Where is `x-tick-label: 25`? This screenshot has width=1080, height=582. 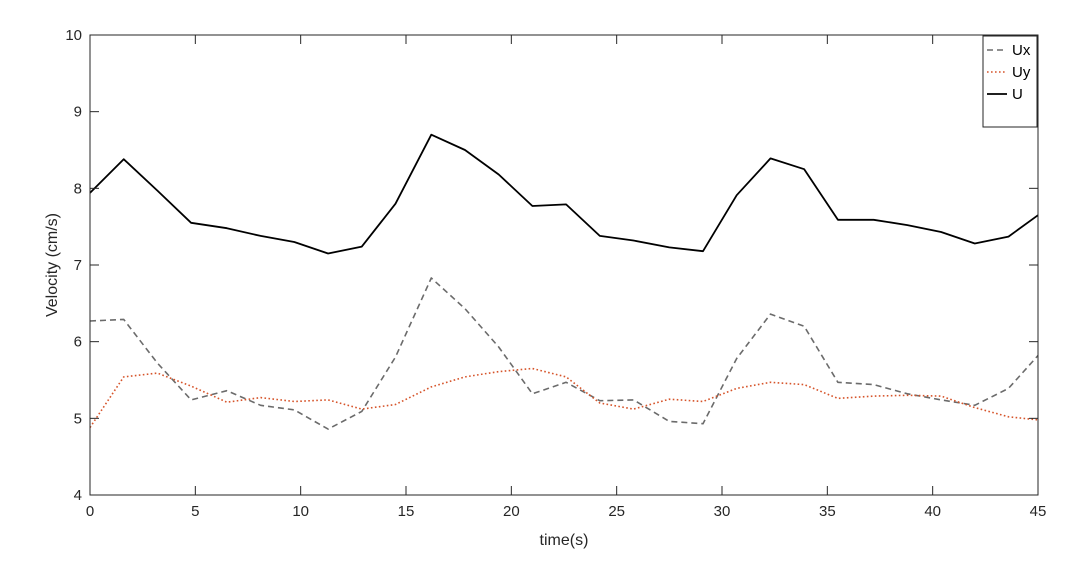
x-tick-label: 25 is located at coordinates (616, 511).